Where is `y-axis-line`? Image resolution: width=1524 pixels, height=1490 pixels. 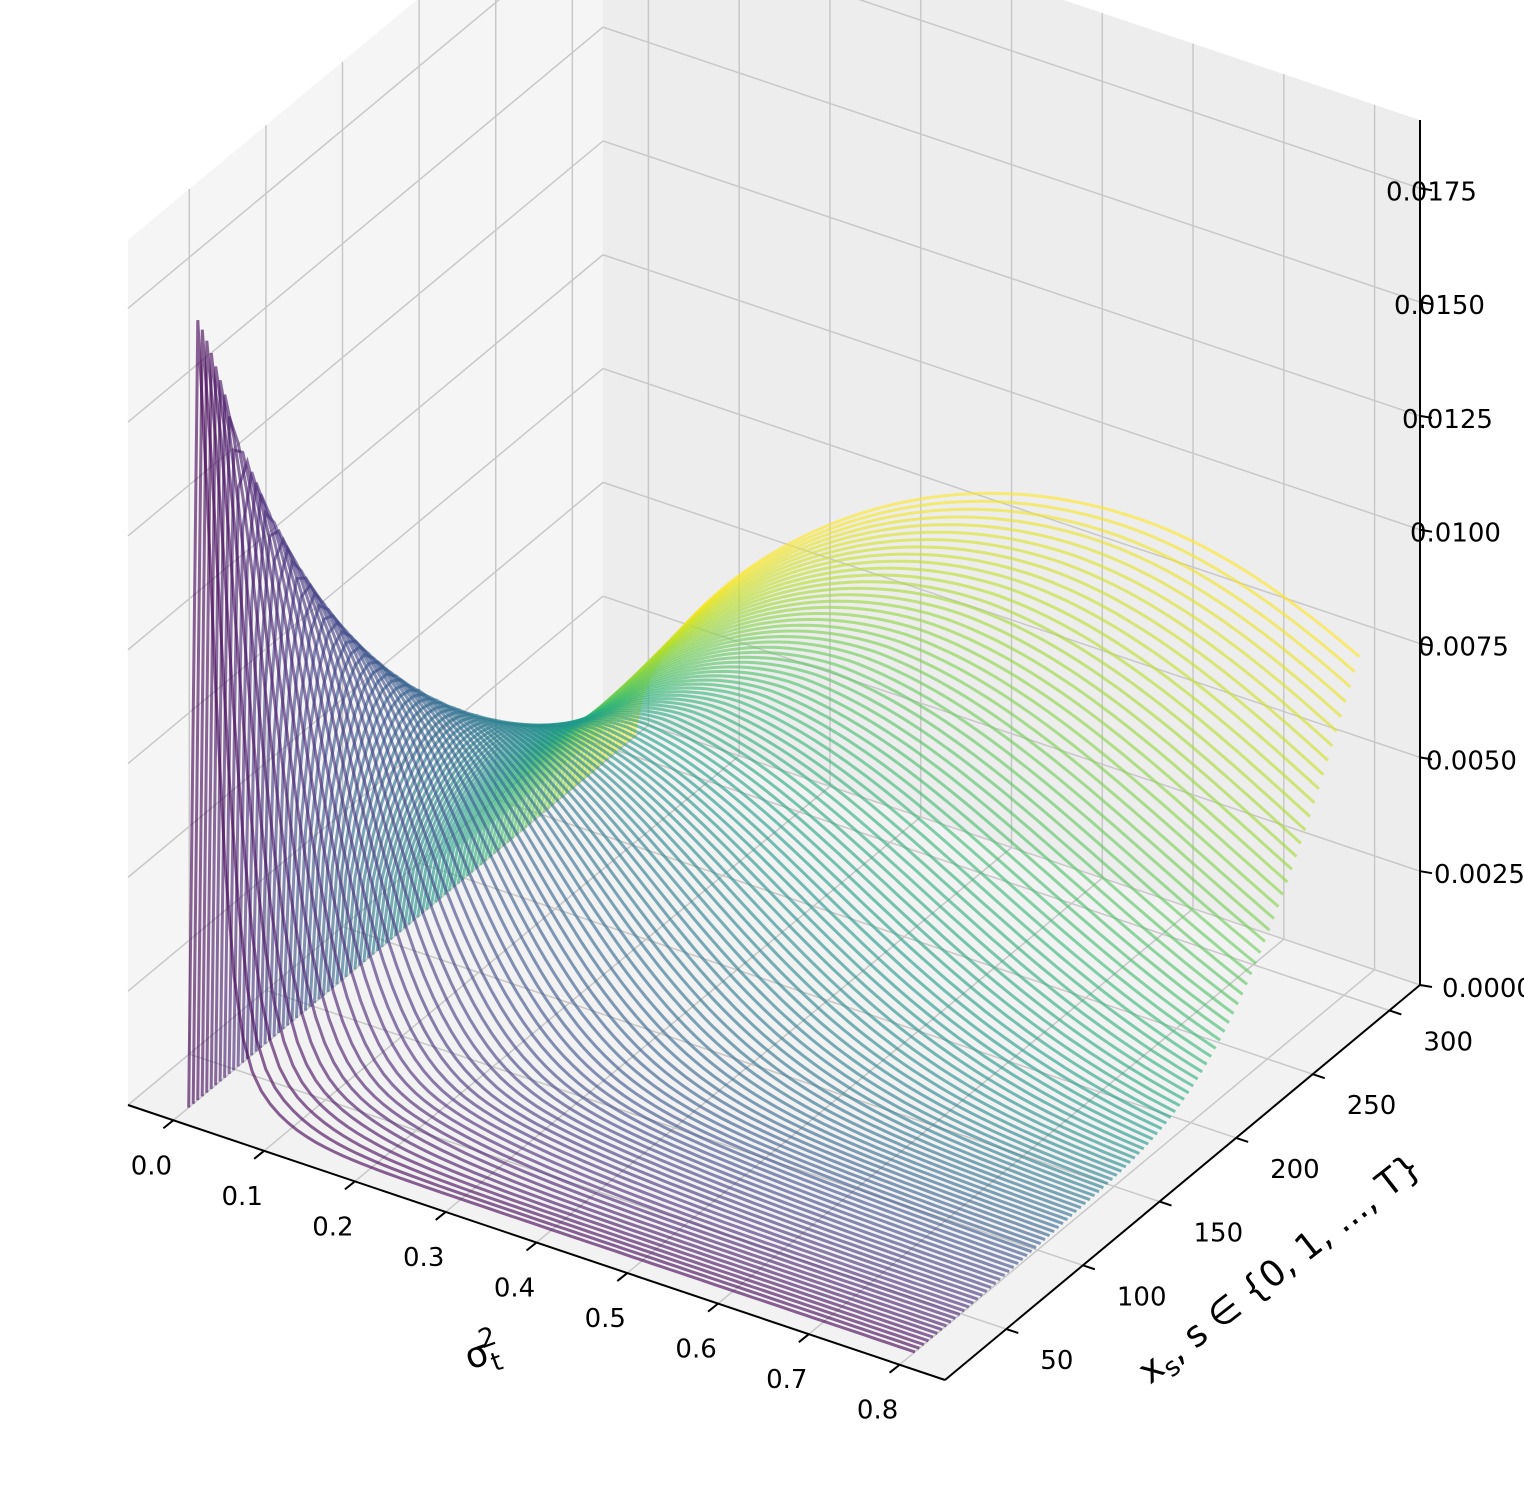
y-axis-line is located at coordinates (1182, 1182).